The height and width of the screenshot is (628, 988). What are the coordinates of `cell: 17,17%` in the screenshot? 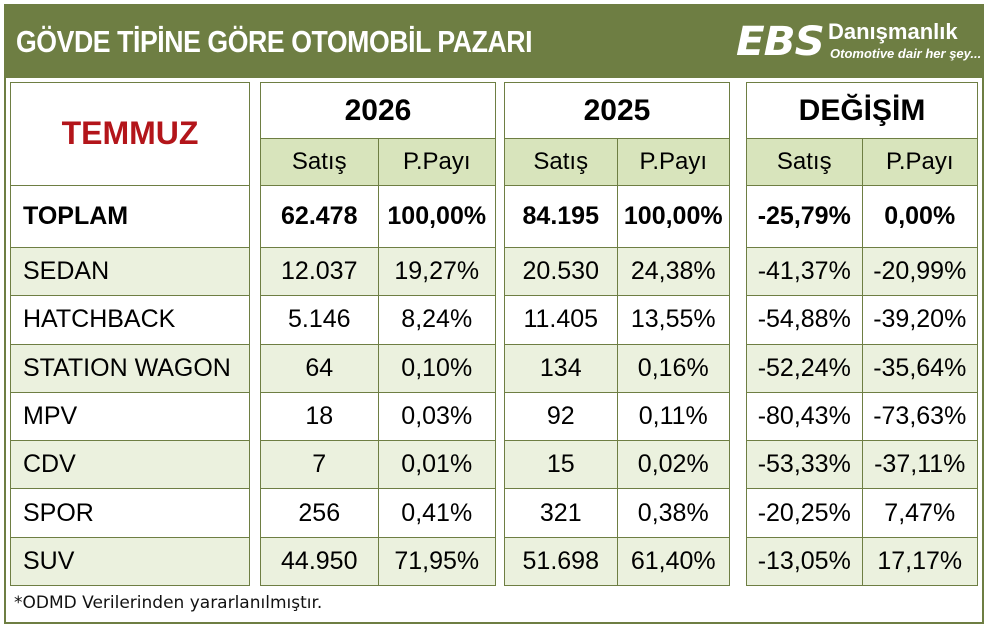 It's located at (919, 561).